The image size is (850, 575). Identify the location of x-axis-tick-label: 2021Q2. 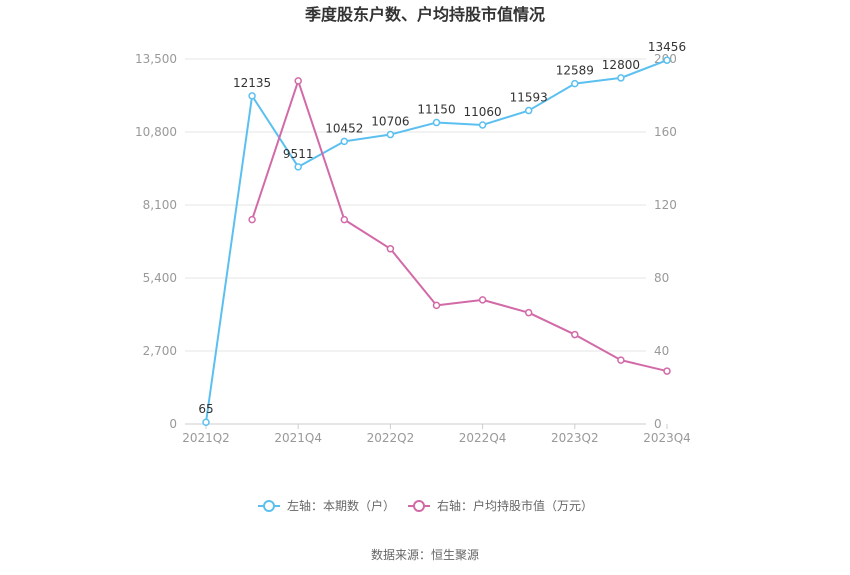
(206, 438).